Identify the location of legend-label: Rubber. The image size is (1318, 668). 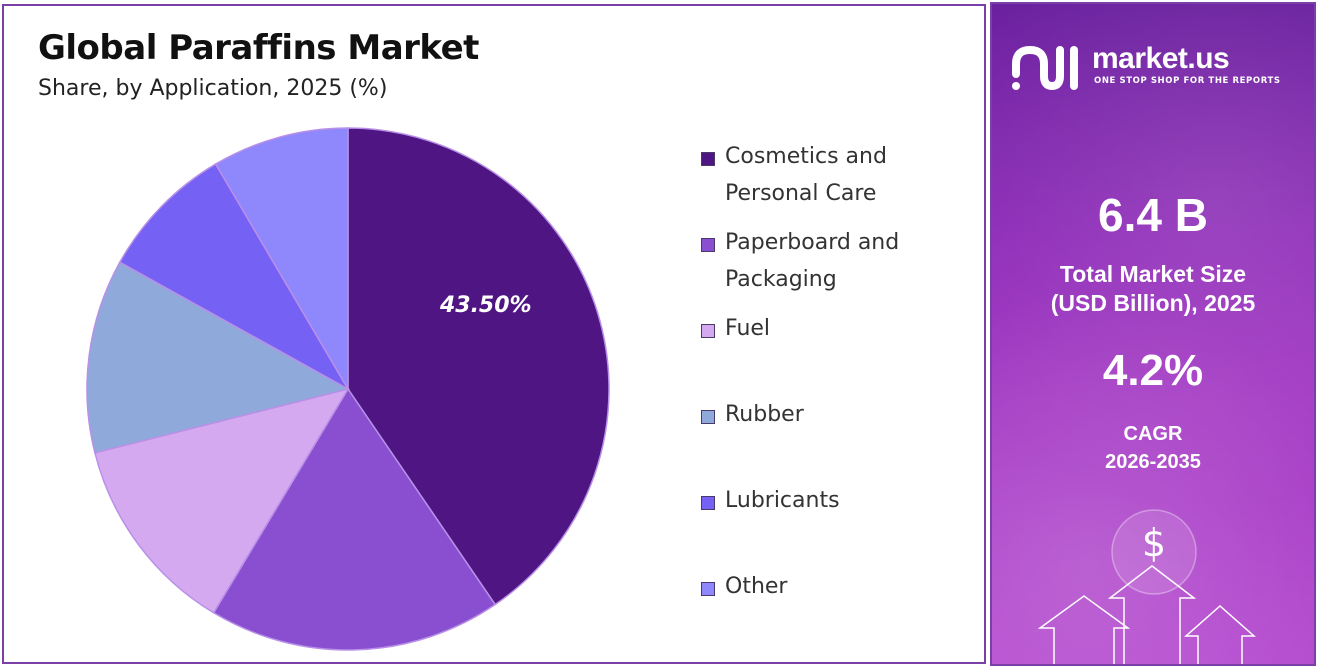
(764, 414).